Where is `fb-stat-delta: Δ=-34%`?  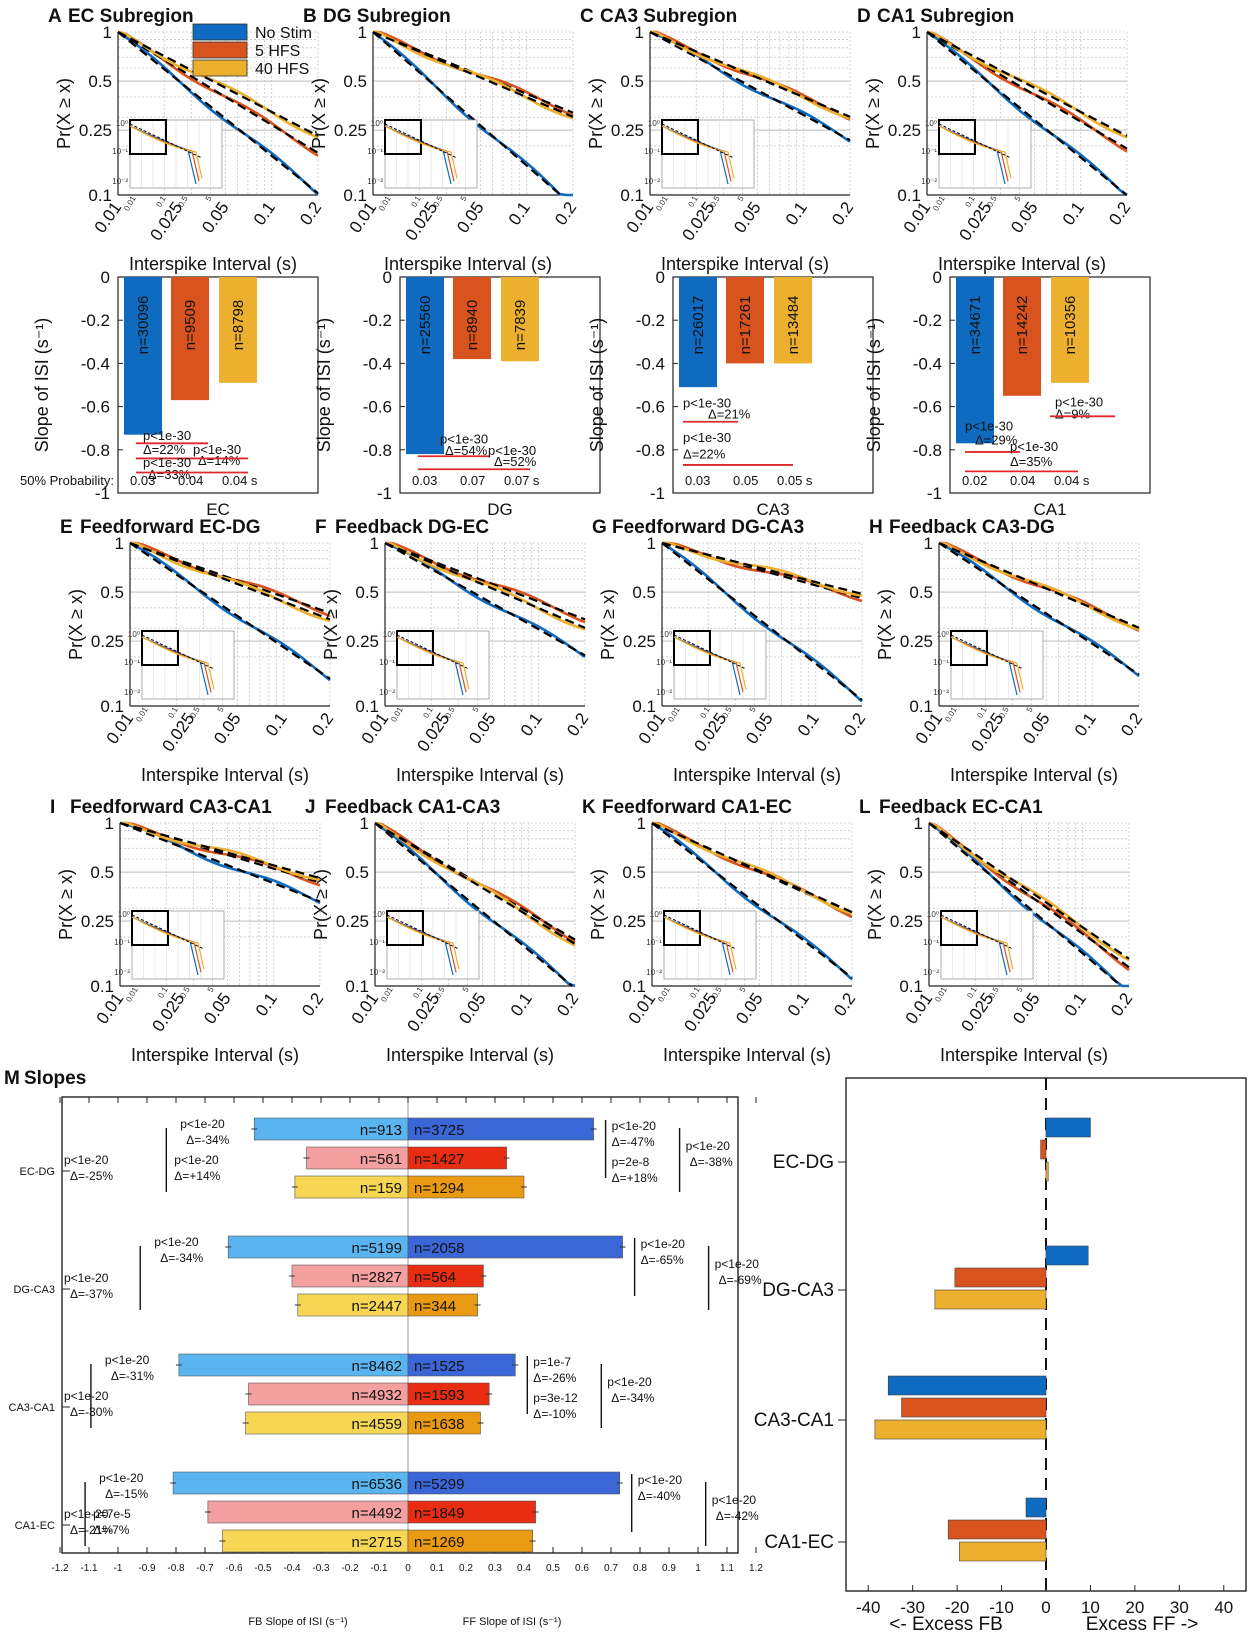
fb-stat-delta: Δ=-34% is located at coordinates (207, 1140).